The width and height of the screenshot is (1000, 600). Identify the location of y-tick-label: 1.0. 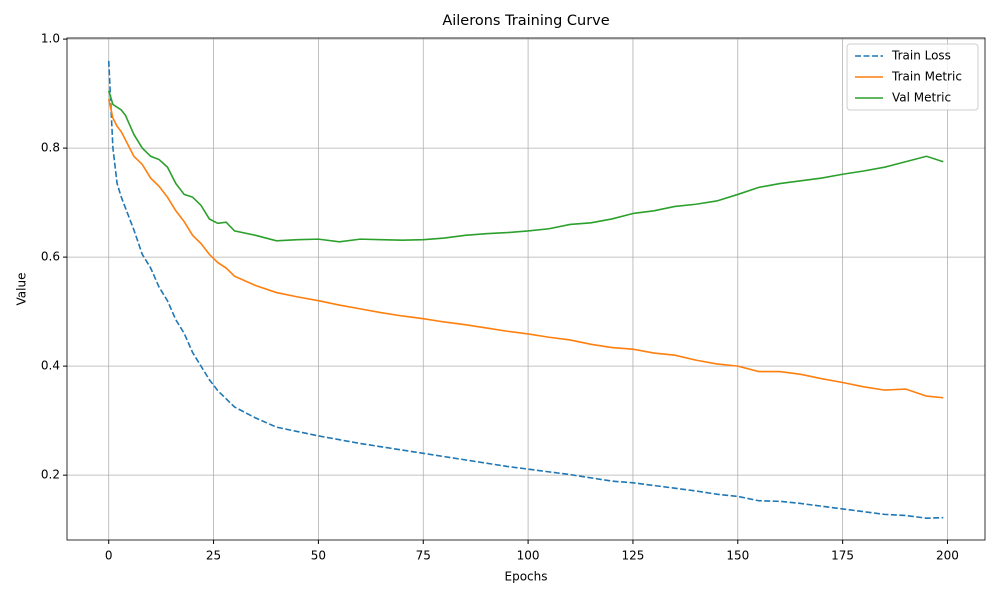
(50, 39).